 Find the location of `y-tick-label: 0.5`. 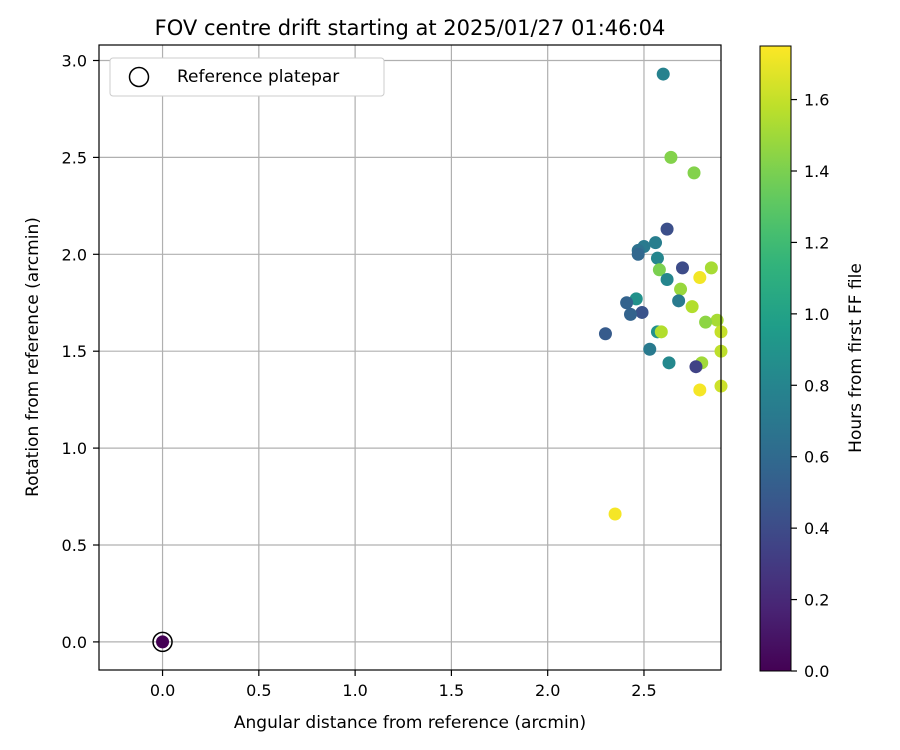

y-tick-label: 0.5 is located at coordinates (74, 545).